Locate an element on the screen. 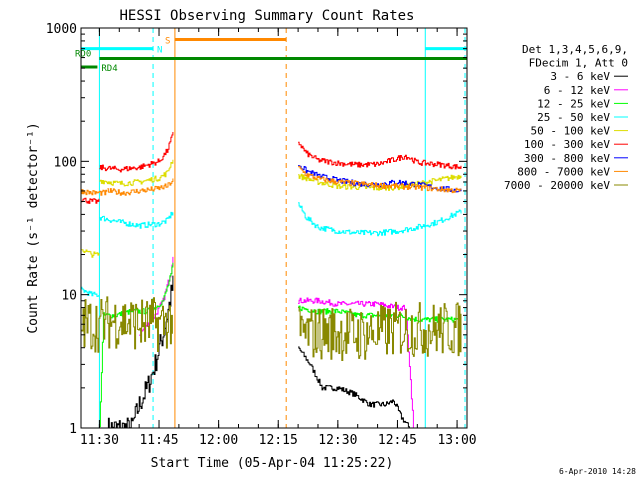 This screenshot has width=640, height=480. legend-entry-label: 25 - 50 keV is located at coordinates (573, 117).